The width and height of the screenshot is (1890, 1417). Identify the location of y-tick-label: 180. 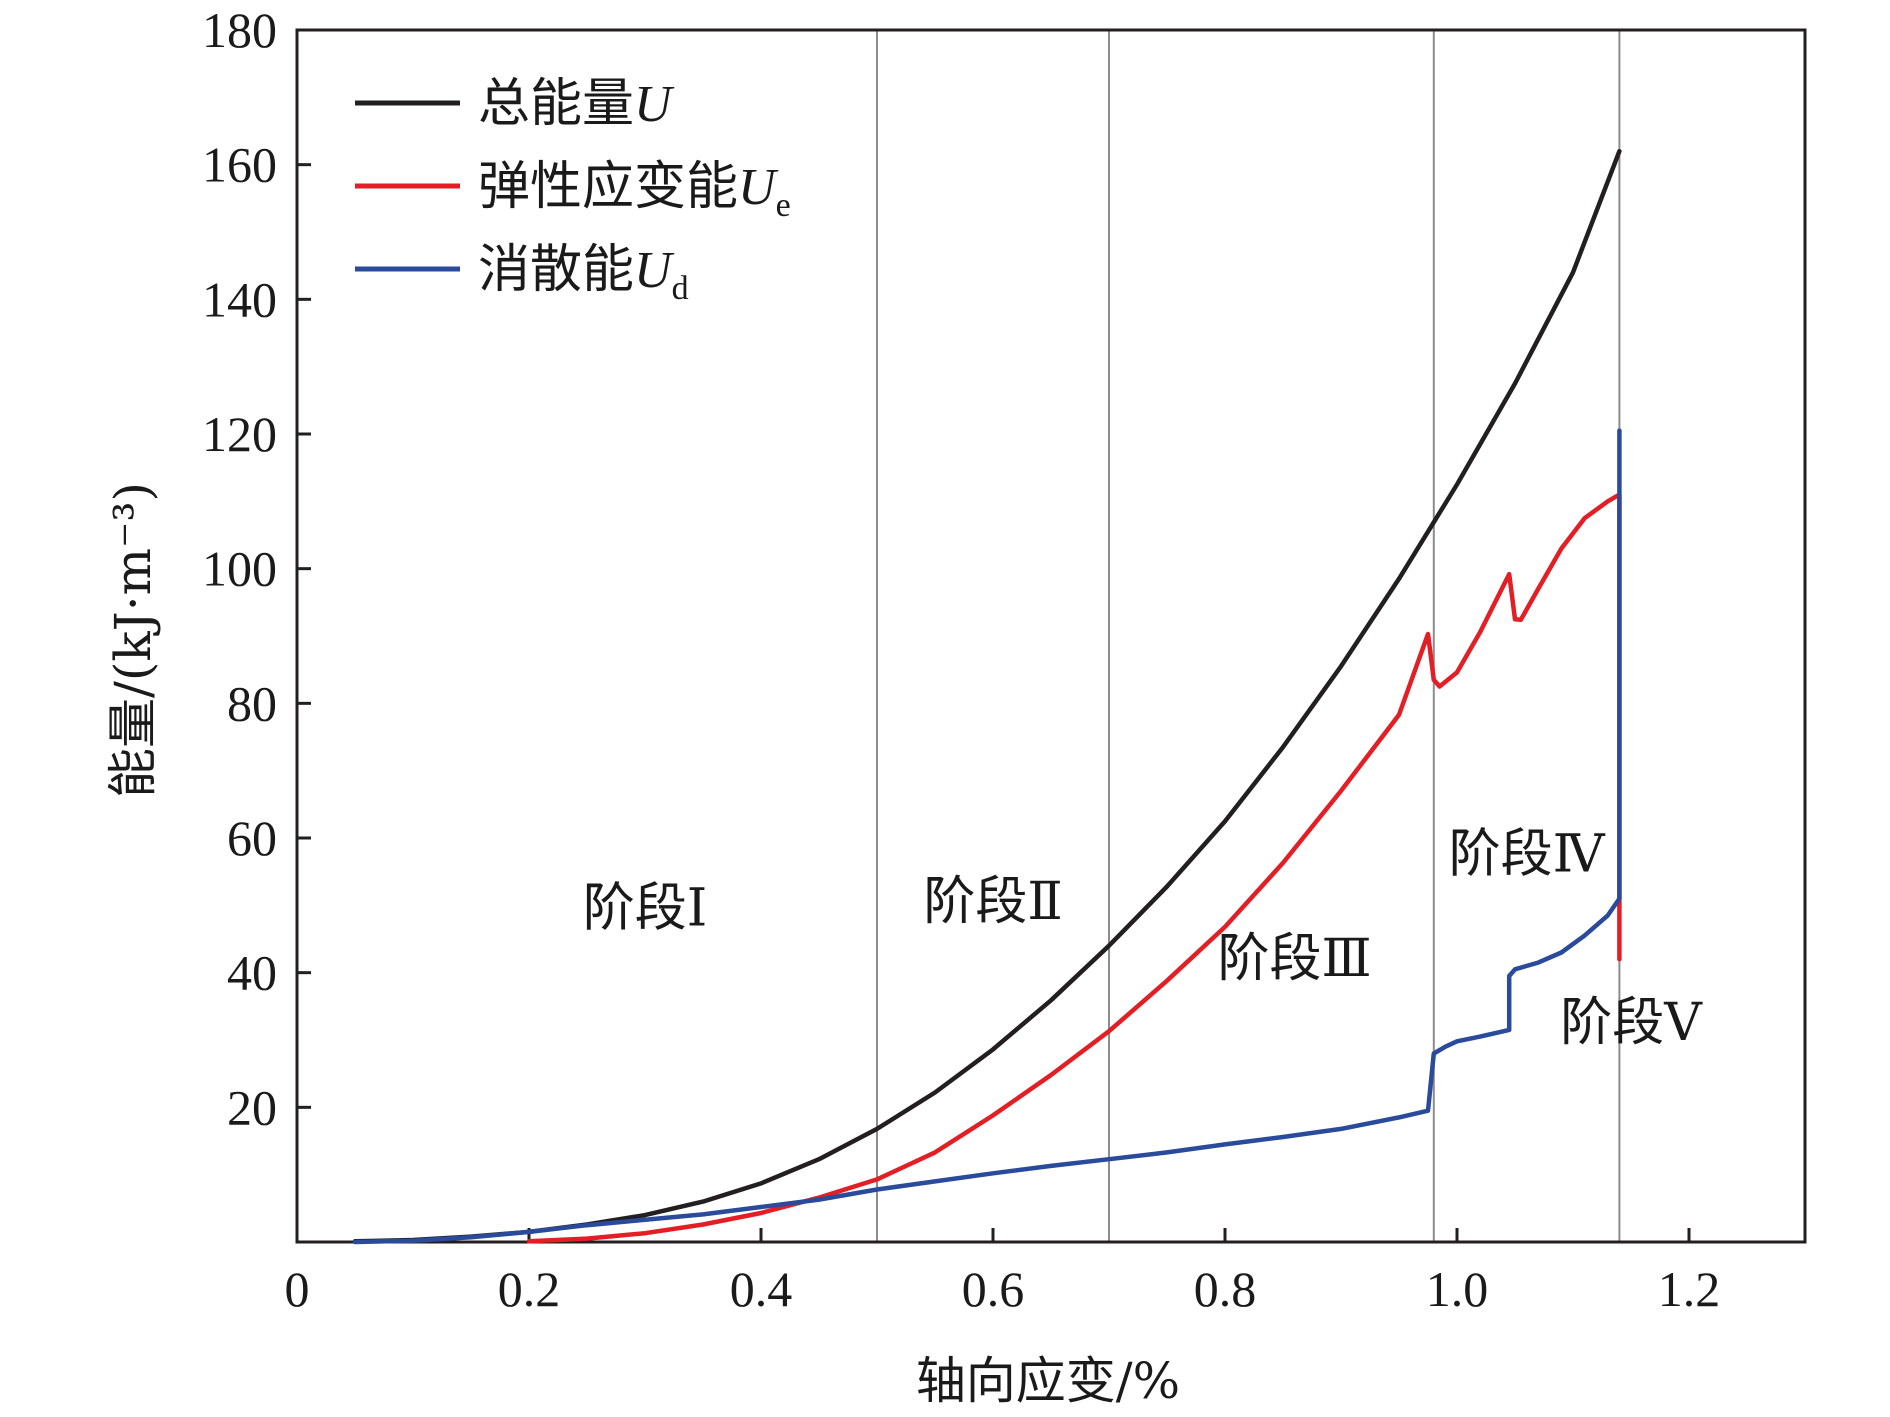
(239, 30).